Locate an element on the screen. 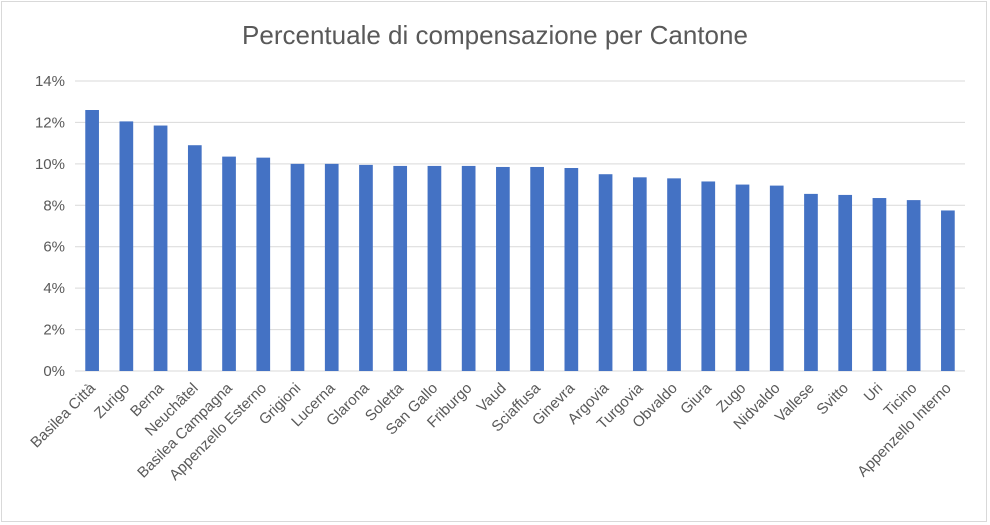 The height and width of the screenshot is (525, 990). x-tick-label: Basilea Città is located at coordinates (63, 415).